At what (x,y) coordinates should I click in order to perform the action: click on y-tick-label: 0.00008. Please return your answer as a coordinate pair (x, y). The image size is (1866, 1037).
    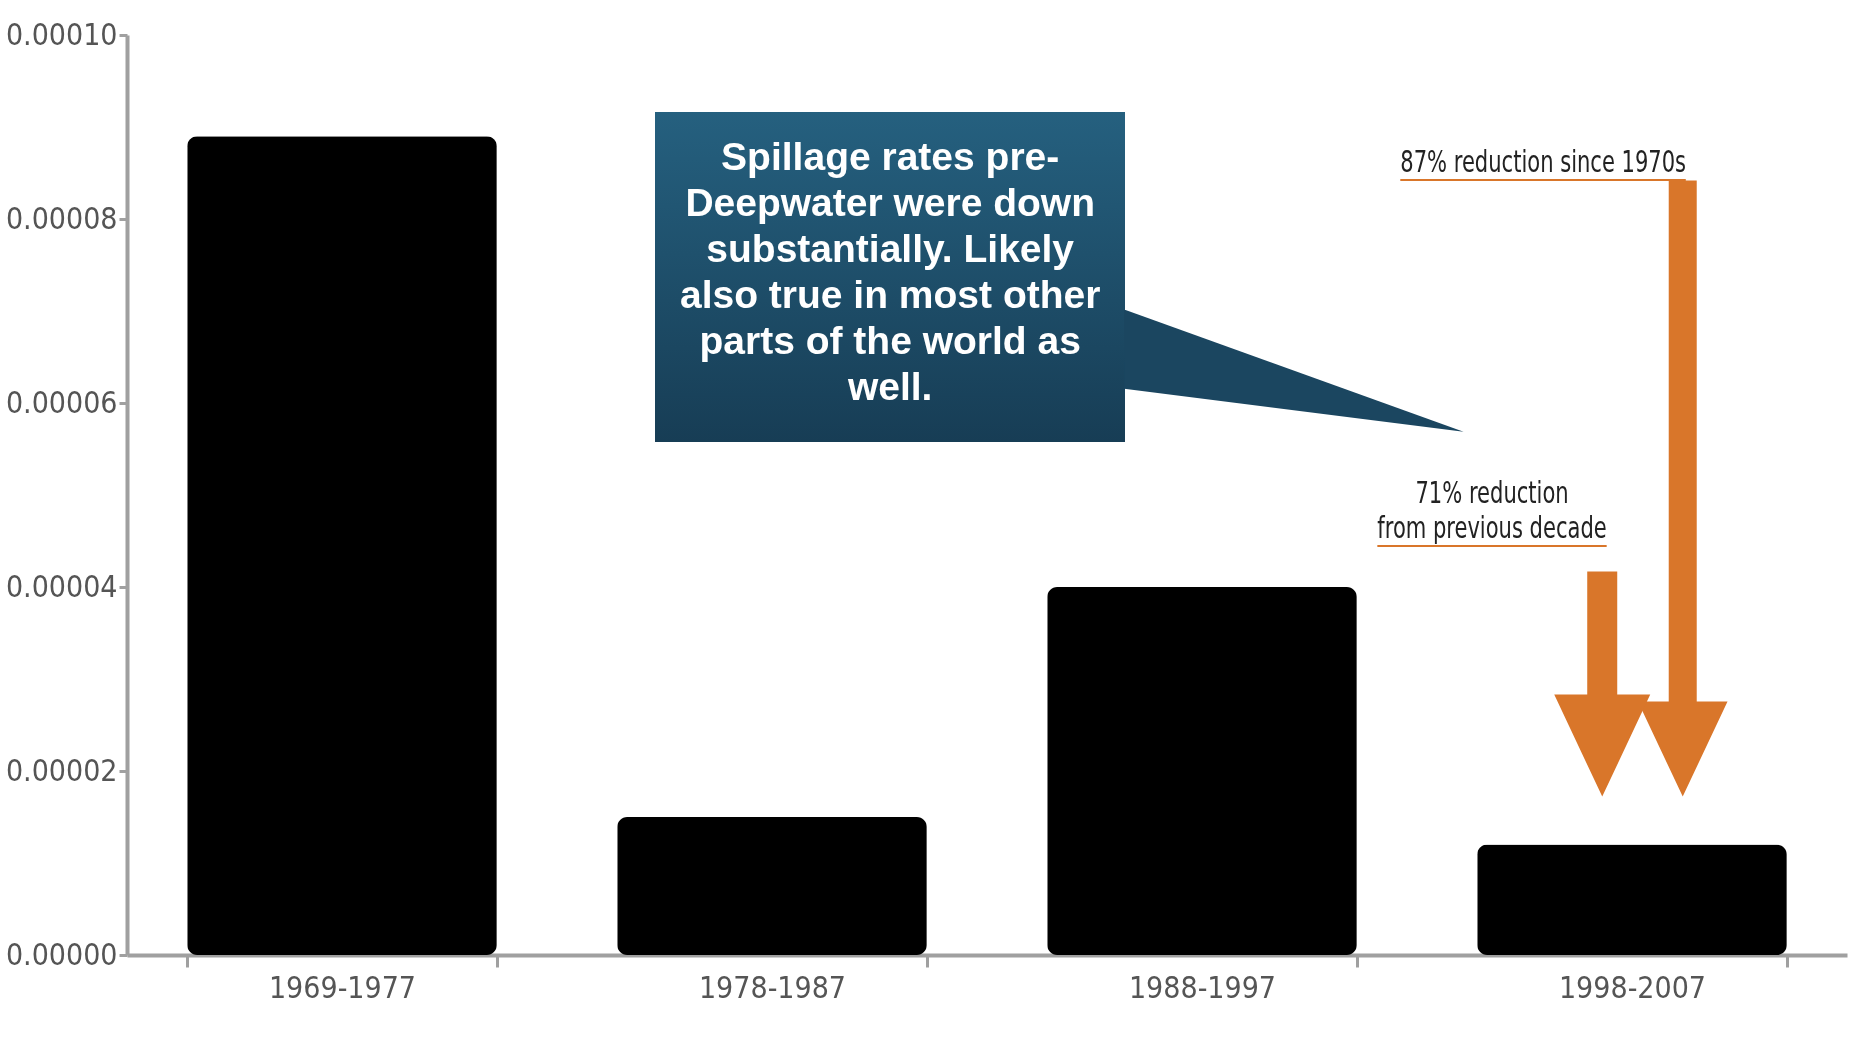
    Looking at the image, I should click on (61, 218).